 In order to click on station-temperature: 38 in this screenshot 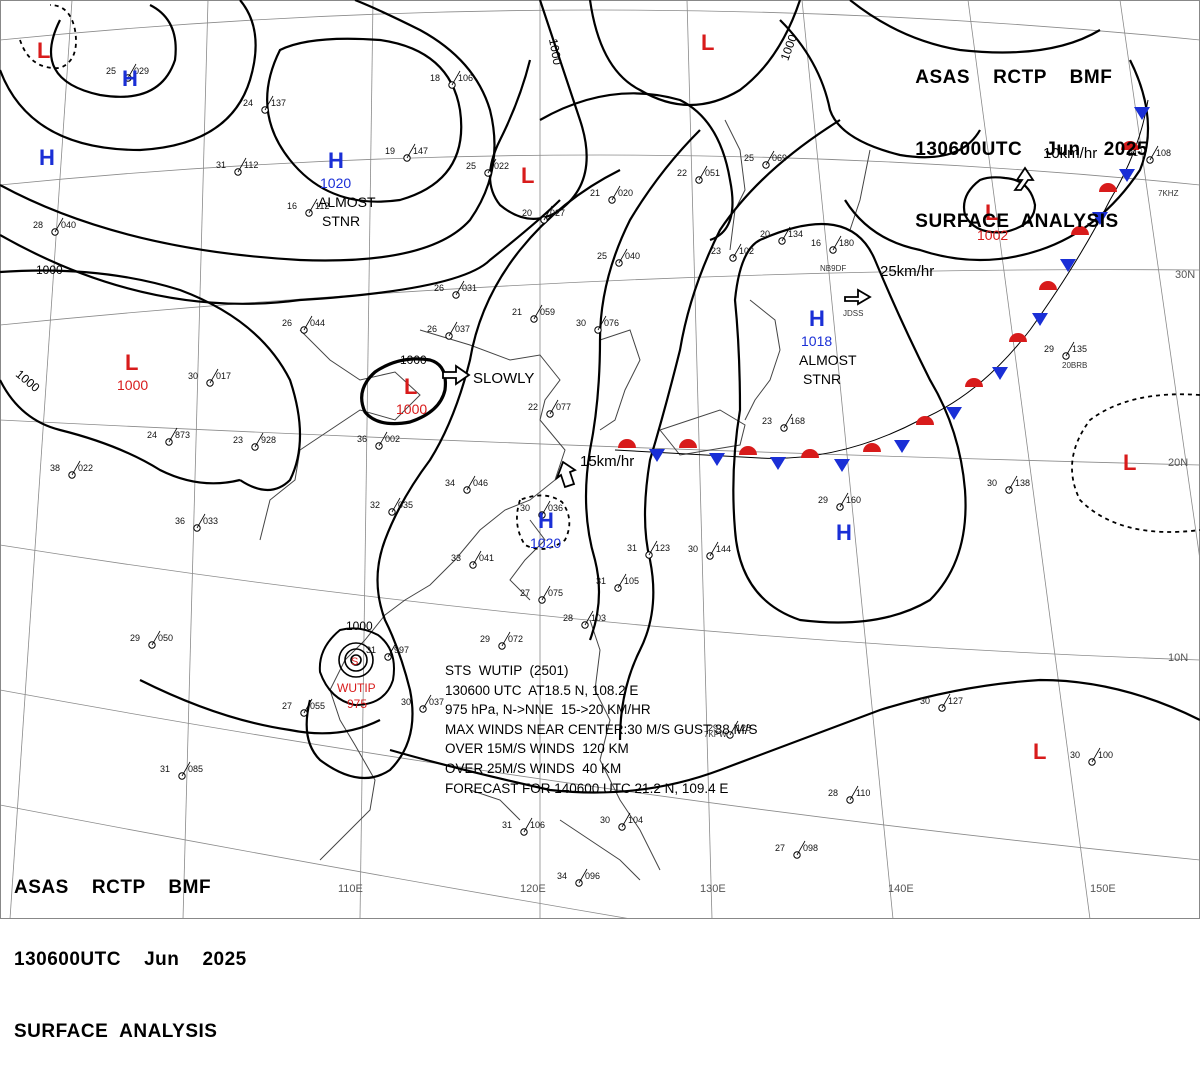, I will do `click(55, 468)`.